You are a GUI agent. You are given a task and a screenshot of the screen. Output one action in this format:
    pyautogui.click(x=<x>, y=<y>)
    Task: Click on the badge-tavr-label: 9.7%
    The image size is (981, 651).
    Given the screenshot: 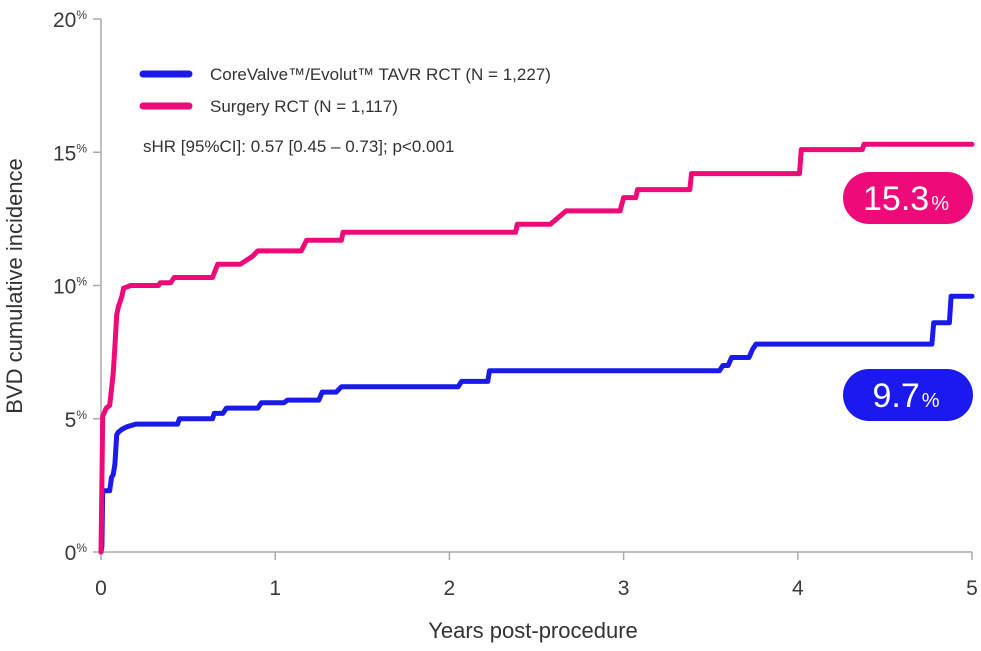 What is the action you would take?
    pyautogui.click(x=905, y=396)
    